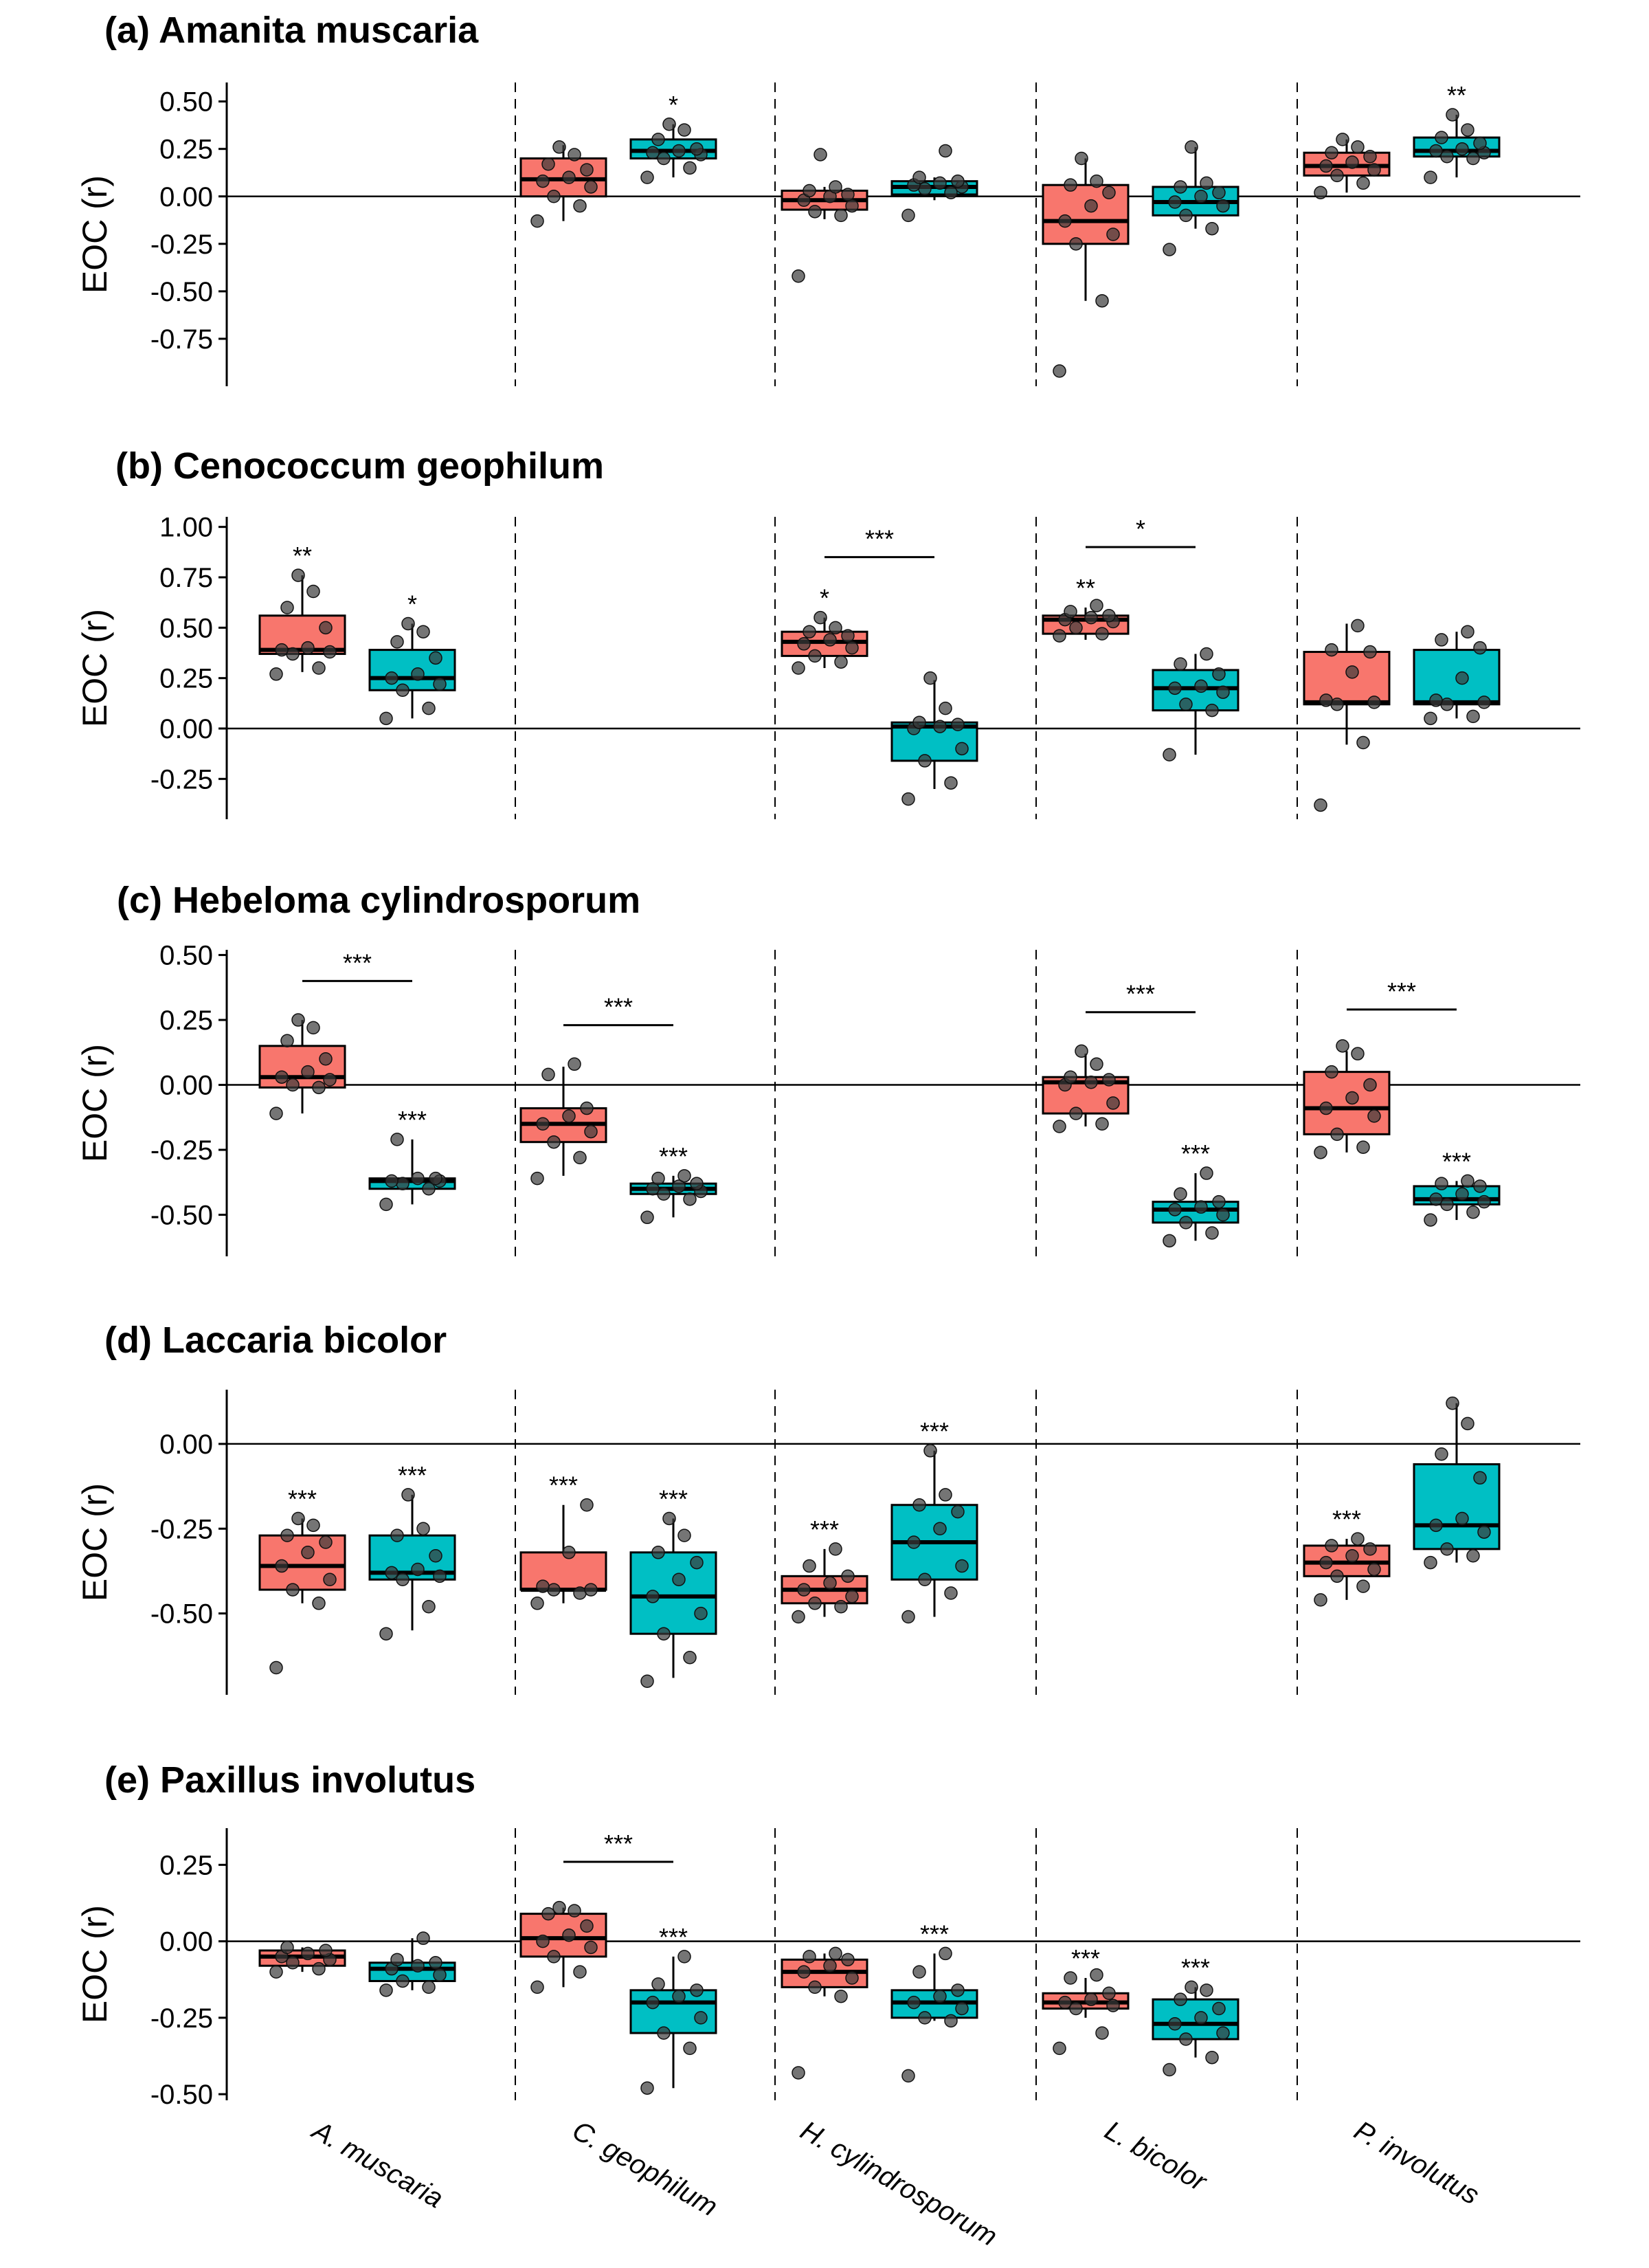 This screenshot has width=1649, height=2268. I want to click on panel-title: (b) Cenococcum geophilum, so click(360, 466).